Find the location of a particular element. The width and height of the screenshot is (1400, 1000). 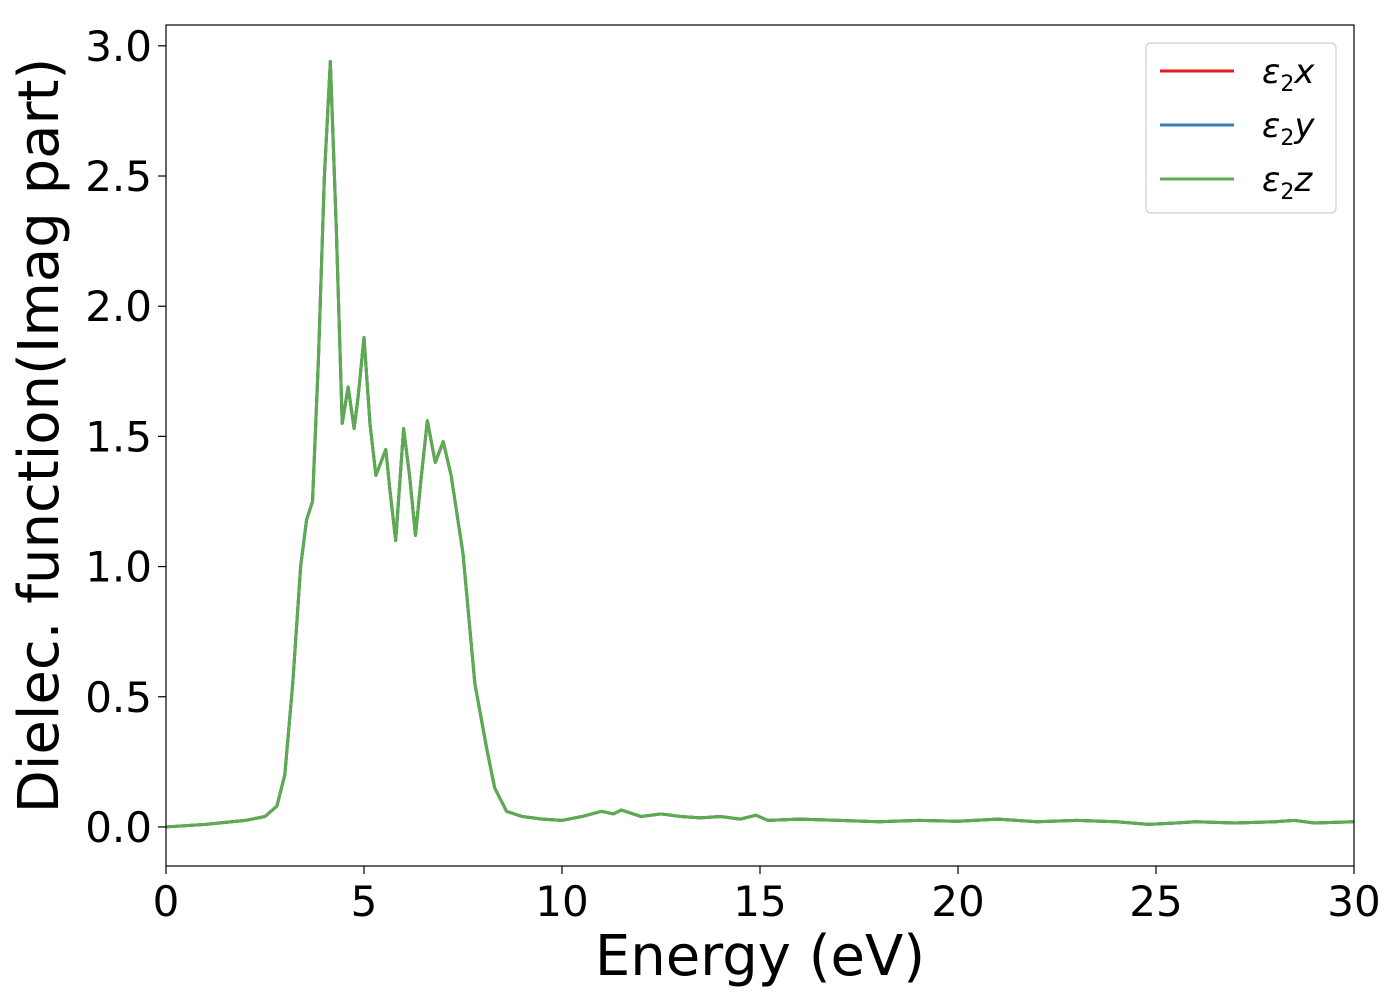

y-tick-label: 1.0 is located at coordinates (118, 567).